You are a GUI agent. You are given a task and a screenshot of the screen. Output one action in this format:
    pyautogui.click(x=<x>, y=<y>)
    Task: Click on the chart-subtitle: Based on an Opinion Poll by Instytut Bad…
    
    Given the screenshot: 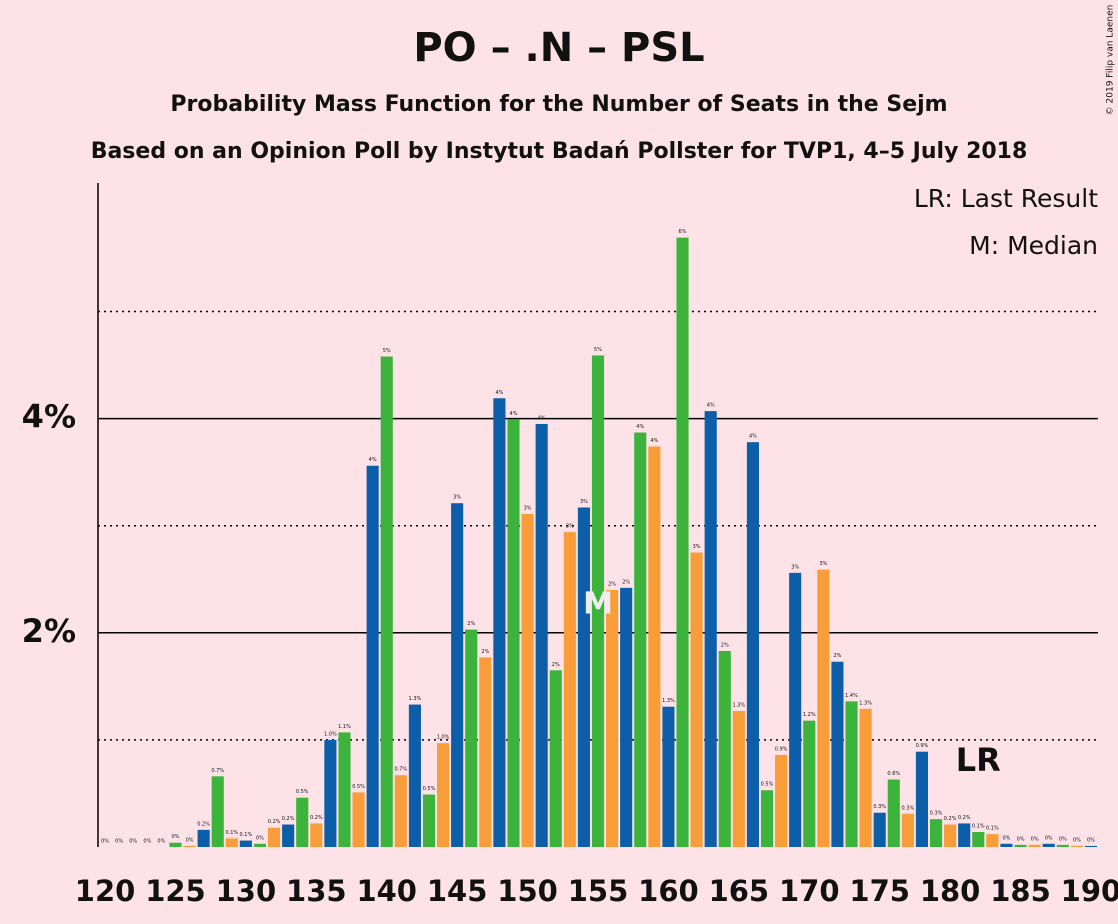 What is the action you would take?
    pyautogui.click(x=559, y=151)
    